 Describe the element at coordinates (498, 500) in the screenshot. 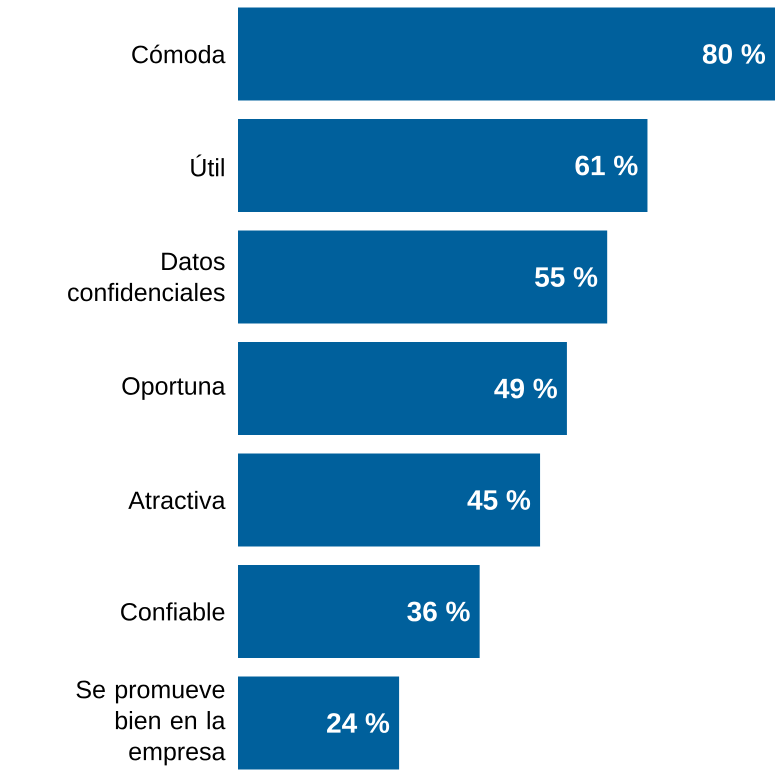

I see `data-label: 45 %` at that location.